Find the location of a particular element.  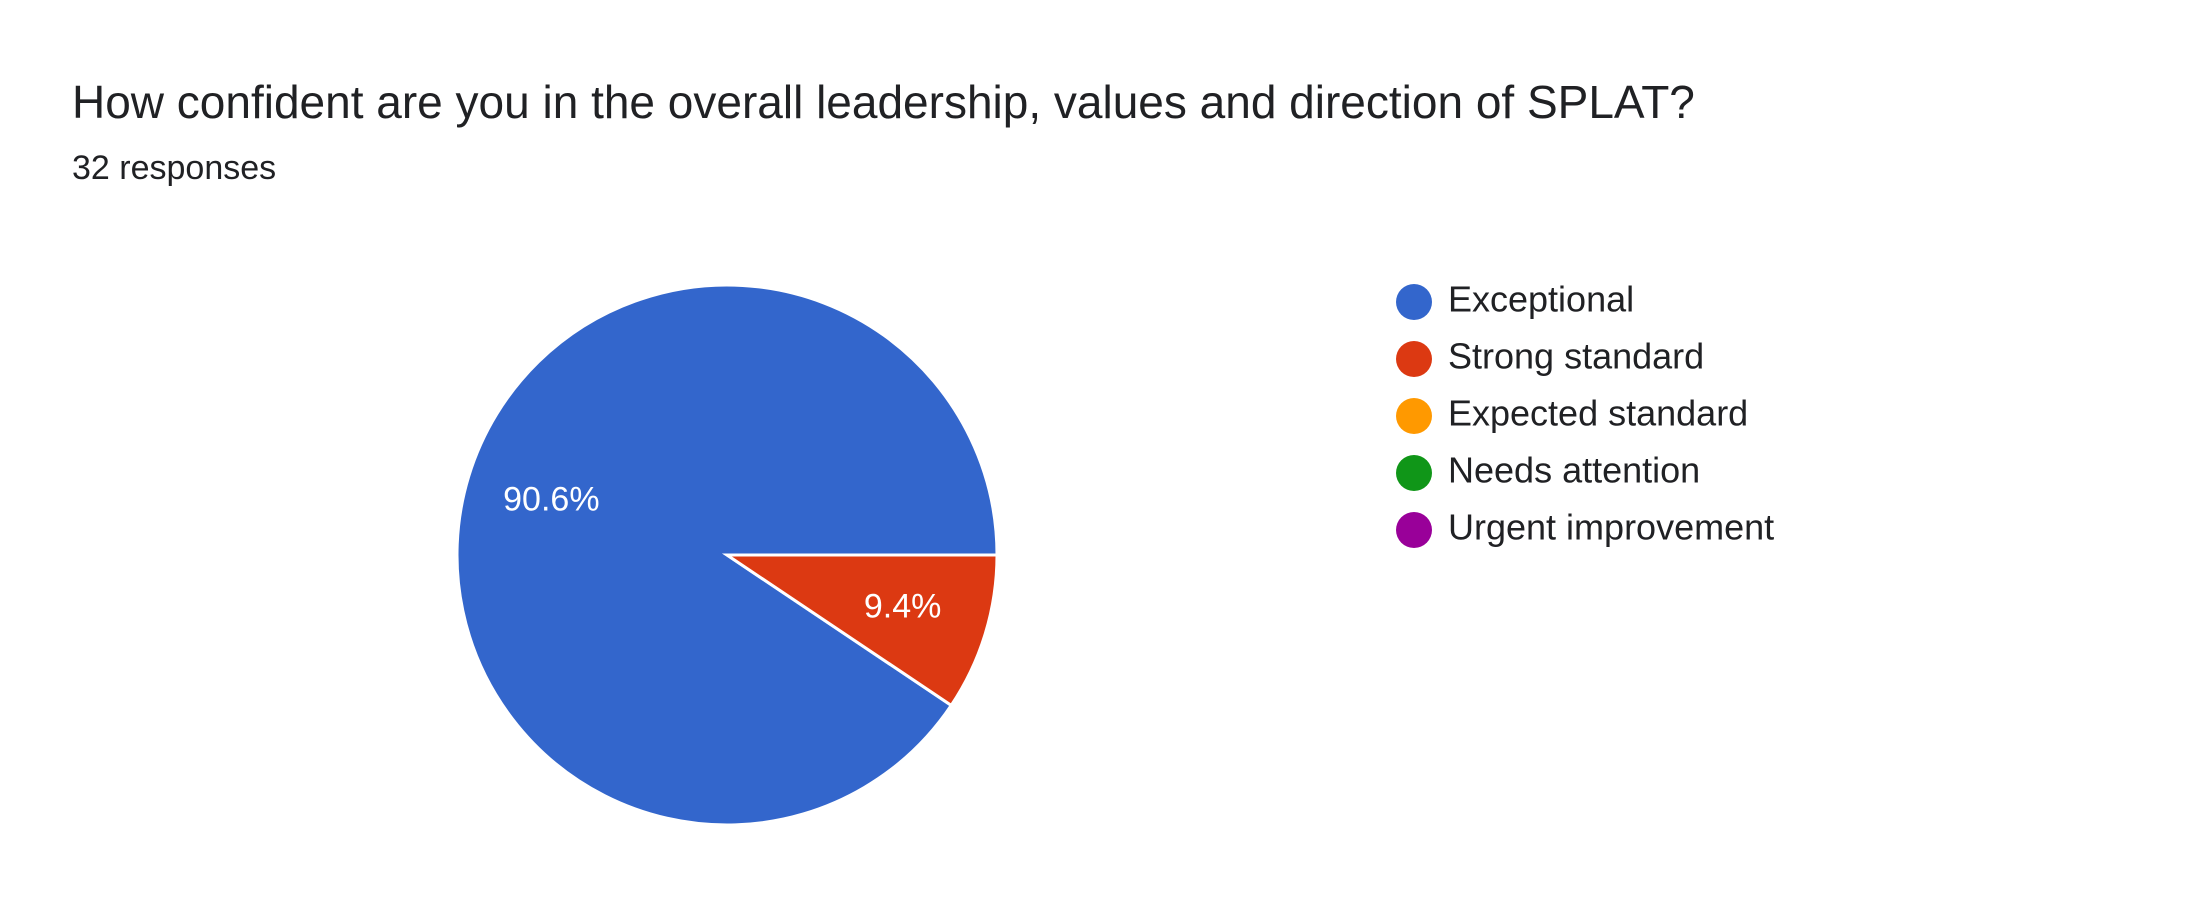

legend-label: Needs attention is located at coordinates (1574, 470).